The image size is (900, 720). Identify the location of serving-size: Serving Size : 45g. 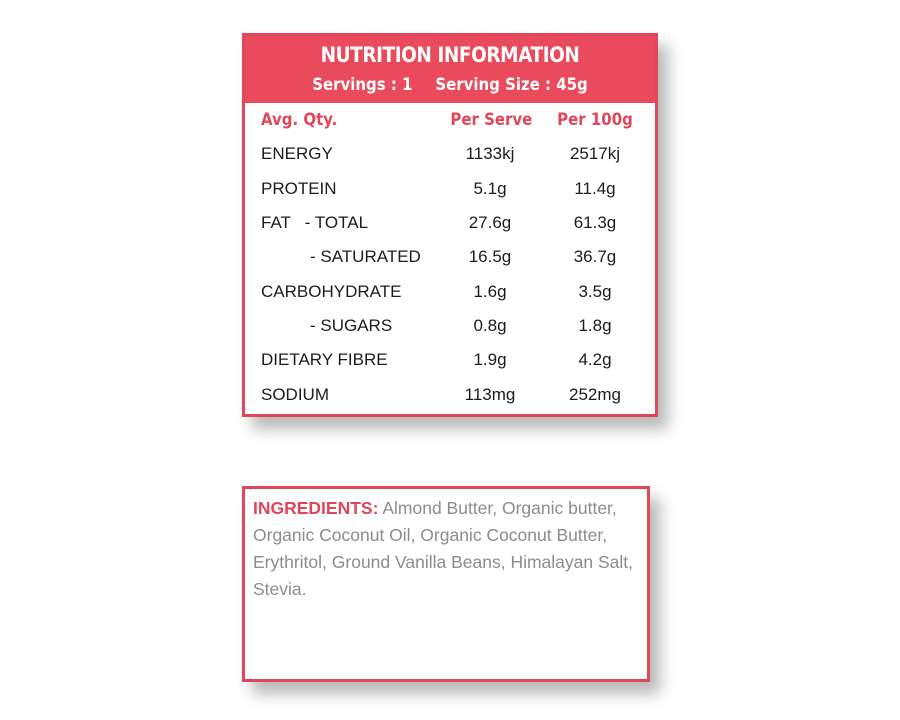
(511, 85).